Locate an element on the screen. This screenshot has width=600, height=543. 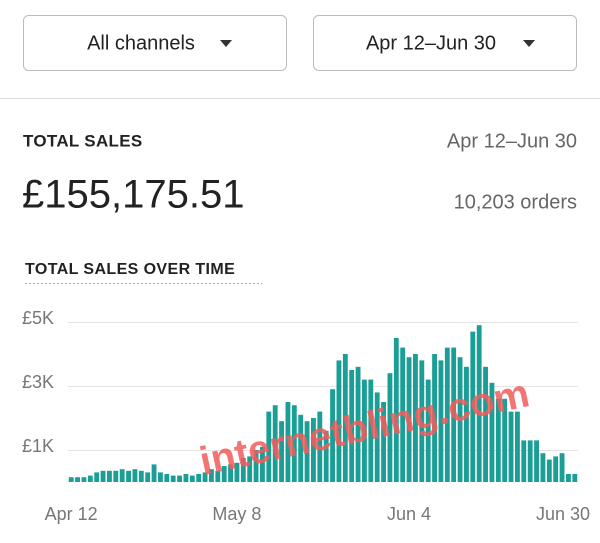
x-tick-label: May 8 is located at coordinates (236, 514).